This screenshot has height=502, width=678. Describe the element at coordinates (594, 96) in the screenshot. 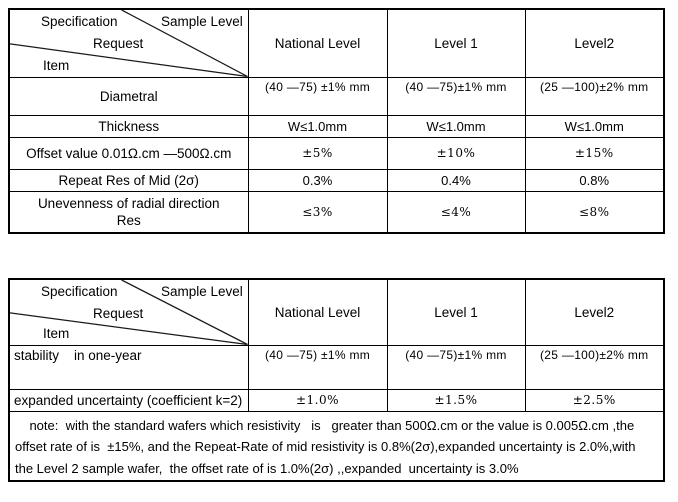

I see `cell-diametral-level2: (25 —100)±2% mm` at that location.